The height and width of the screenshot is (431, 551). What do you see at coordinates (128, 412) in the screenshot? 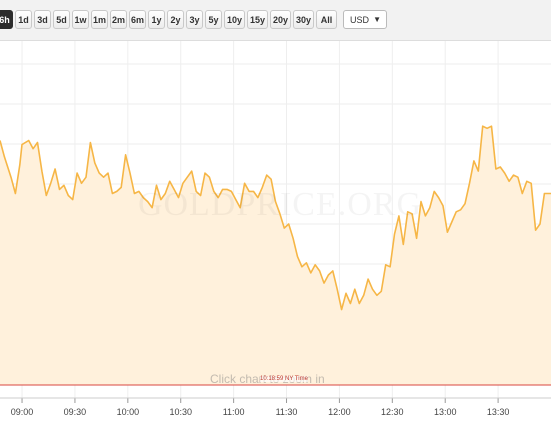
I see `x-tick-label: 10:00` at bounding box center [128, 412].